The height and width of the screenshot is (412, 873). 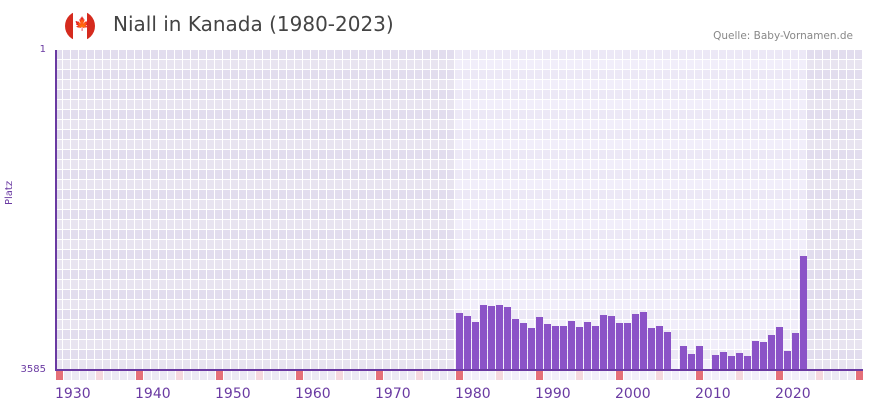 I want to click on bar-2020, so click(x=779, y=348).